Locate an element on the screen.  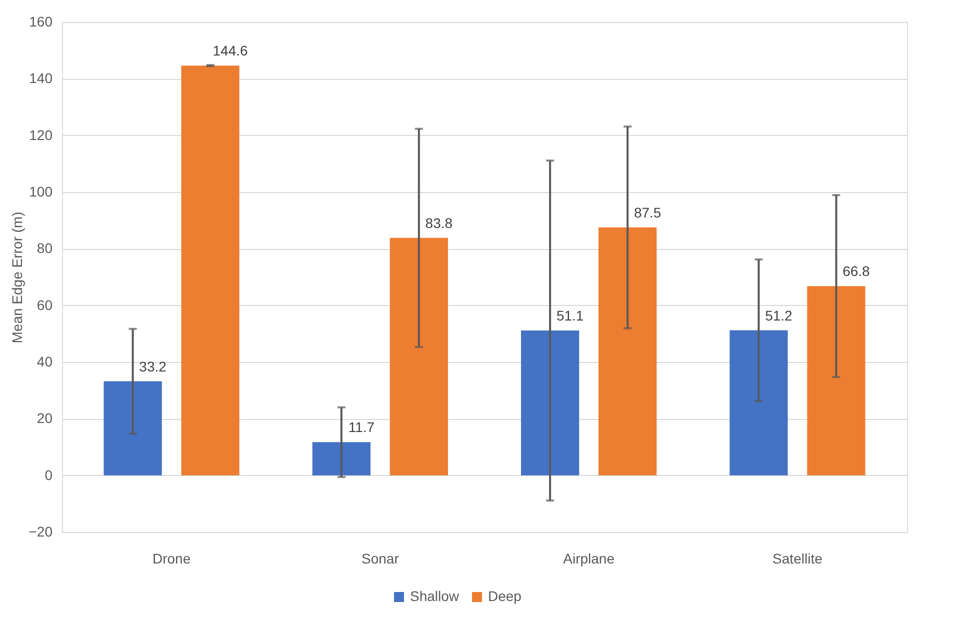
x-tick-label: Satellite is located at coordinates (797, 558).